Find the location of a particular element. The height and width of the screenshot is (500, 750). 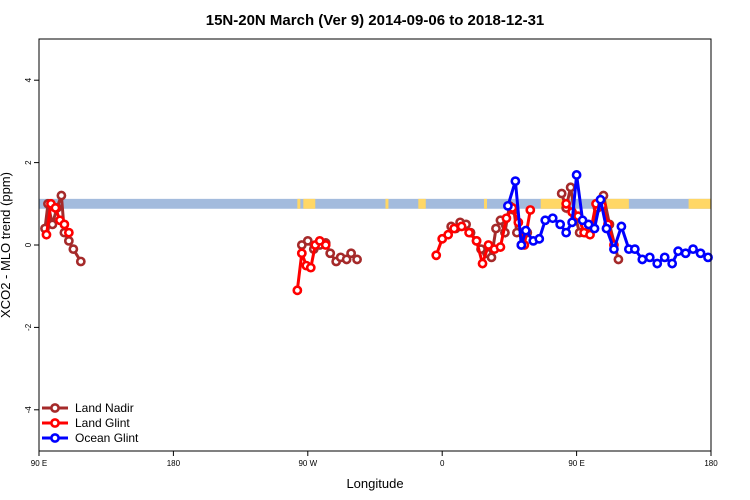

y-axis-ticks: -4 -2 0 2 4 is located at coordinates (31, 245).